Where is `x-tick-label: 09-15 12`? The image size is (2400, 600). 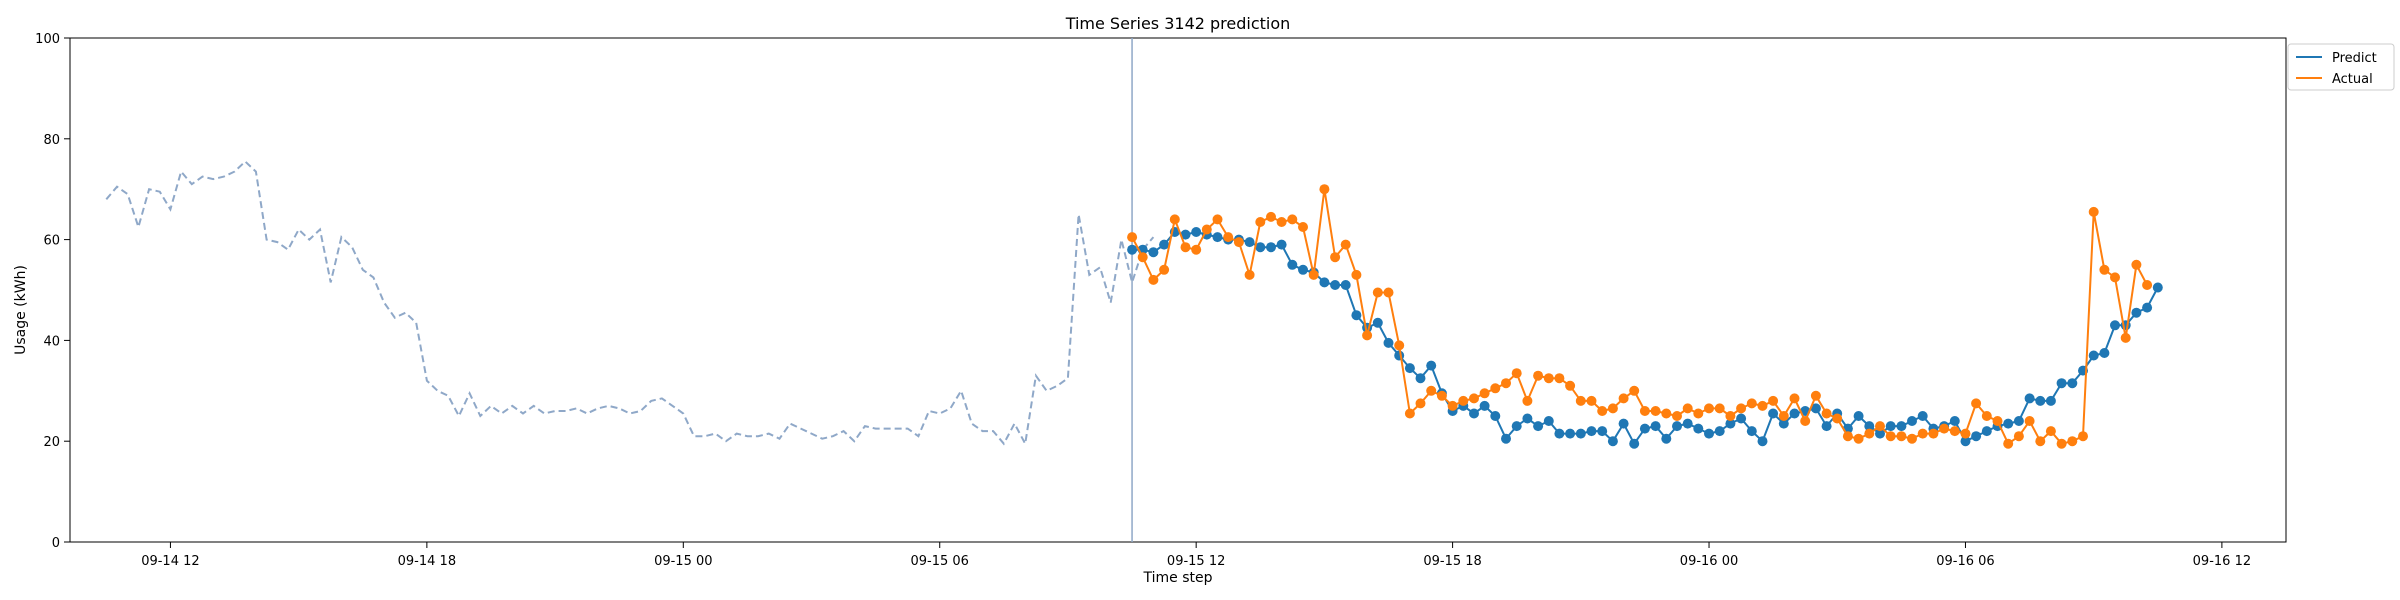 x-tick-label: 09-15 12 is located at coordinates (1196, 561).